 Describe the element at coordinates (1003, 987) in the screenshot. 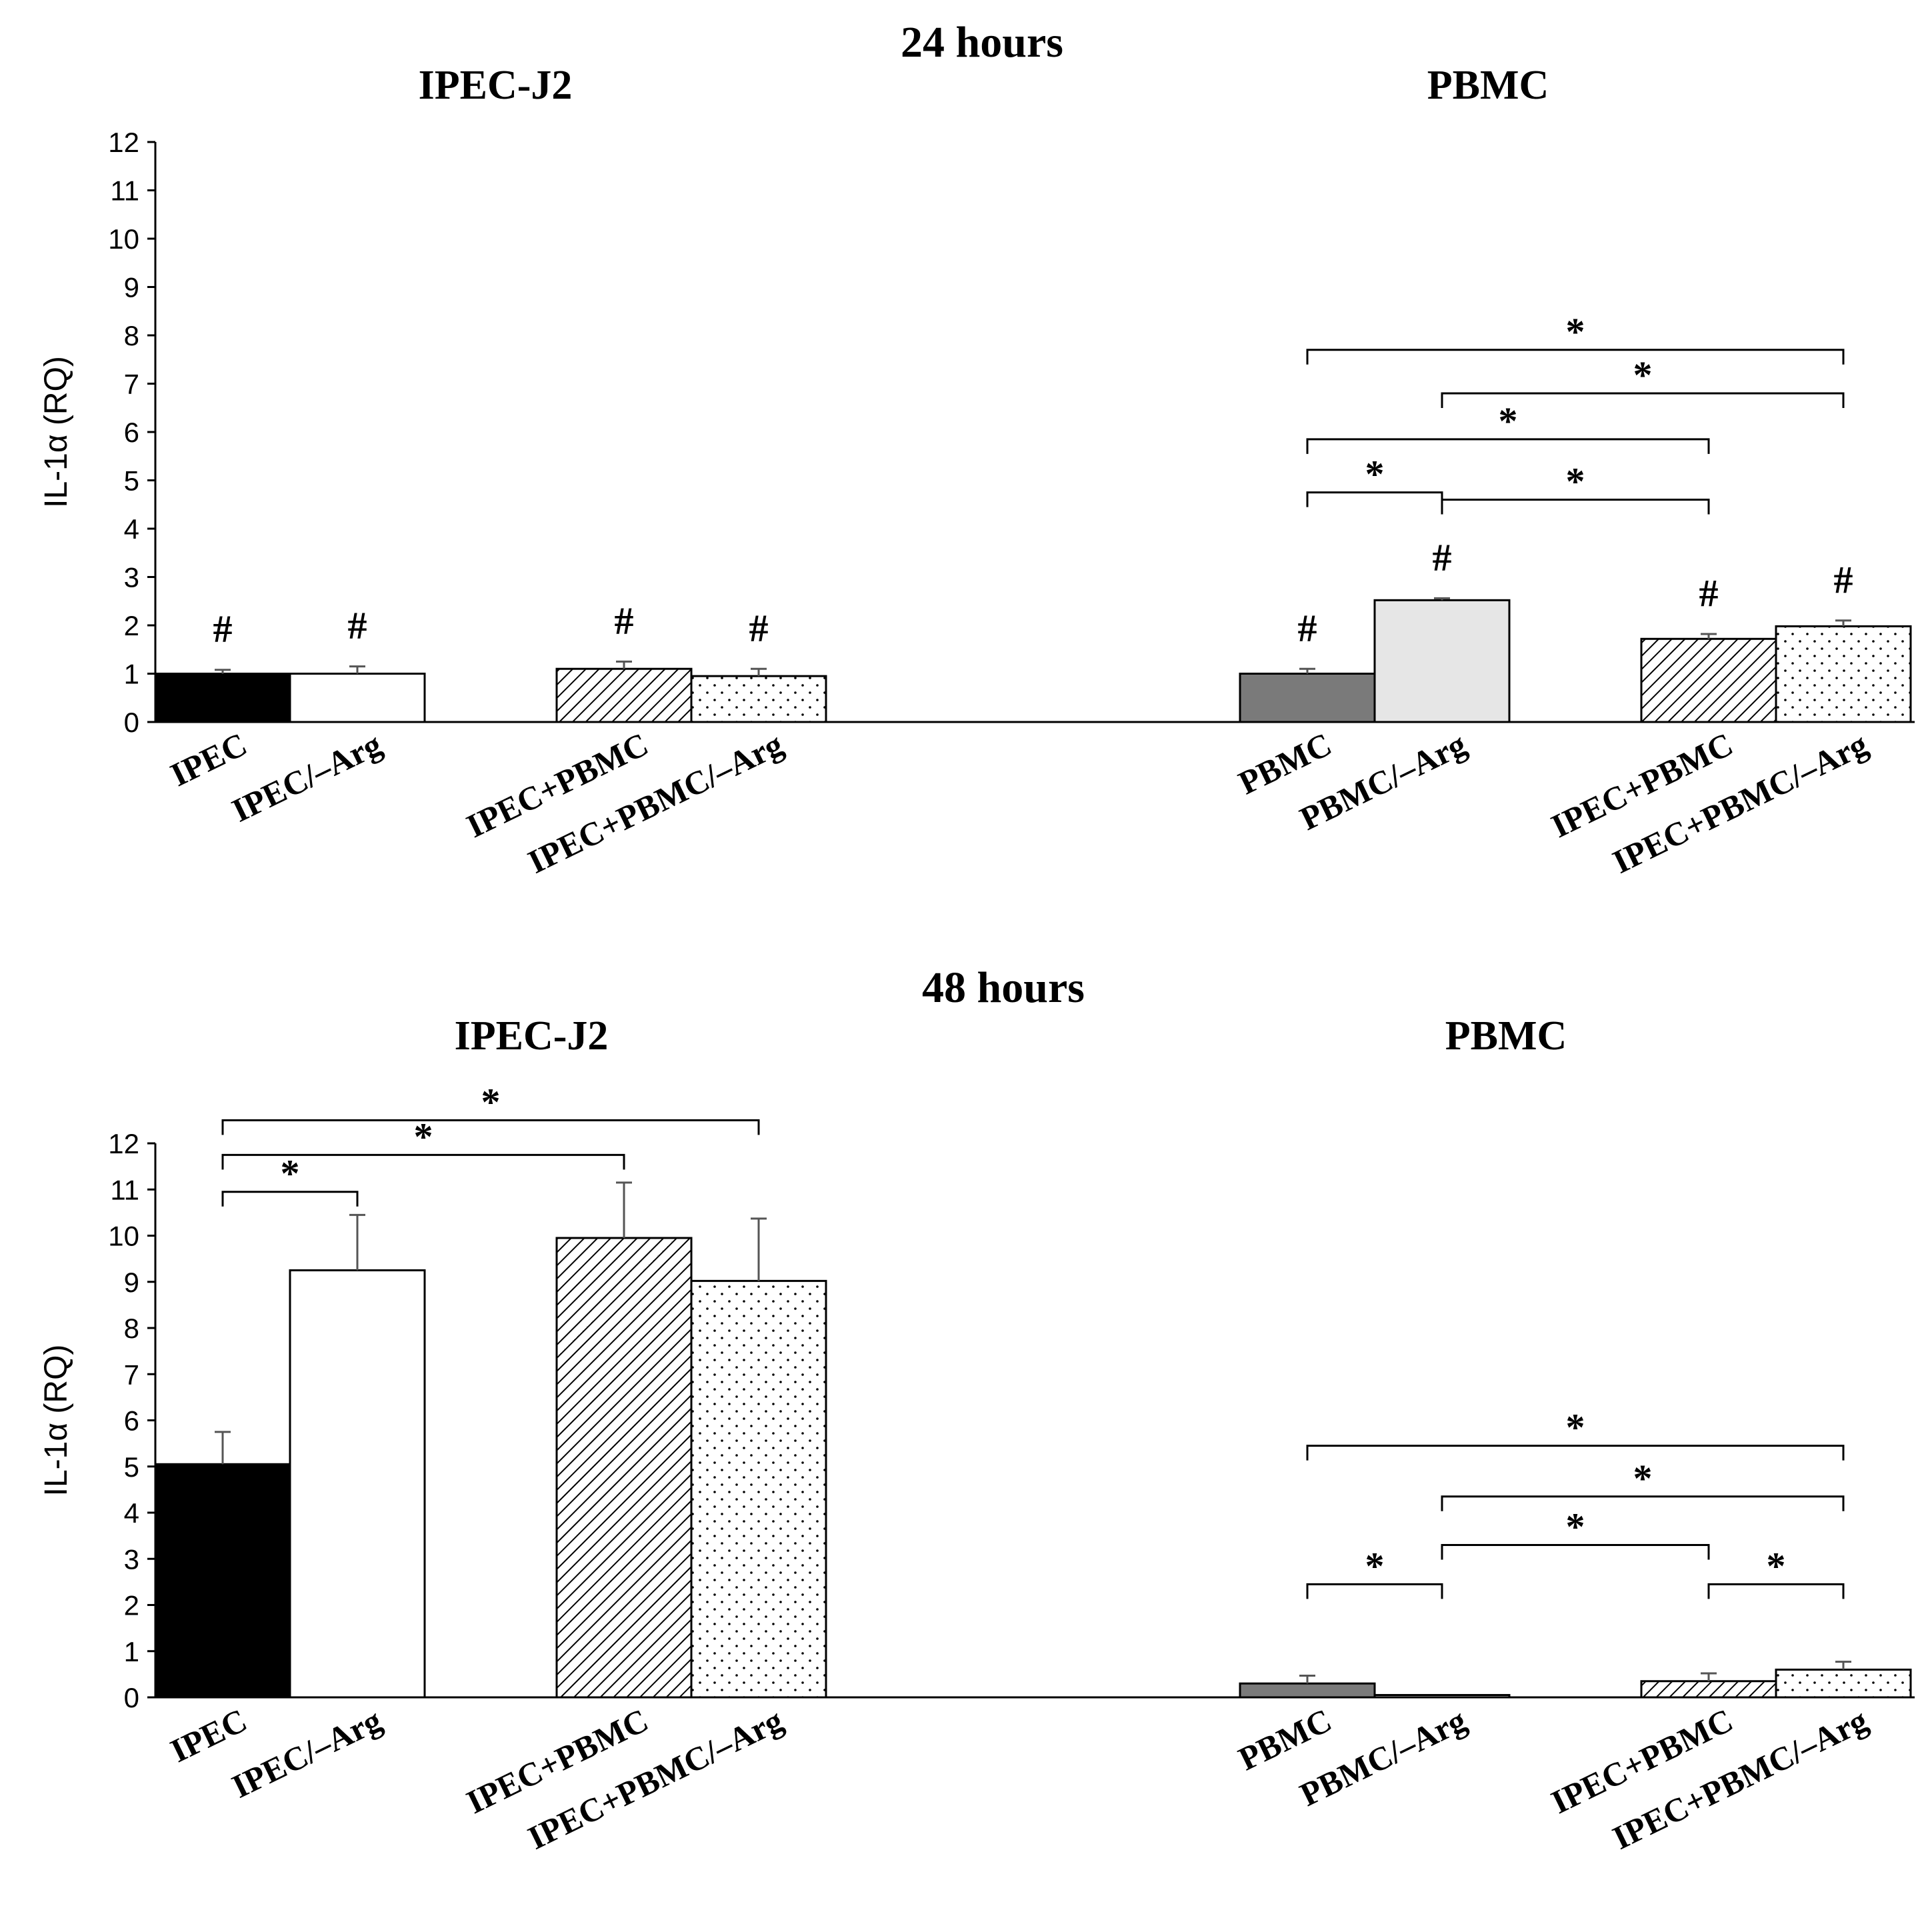

I see `panel-title: 48 hours` at that location.